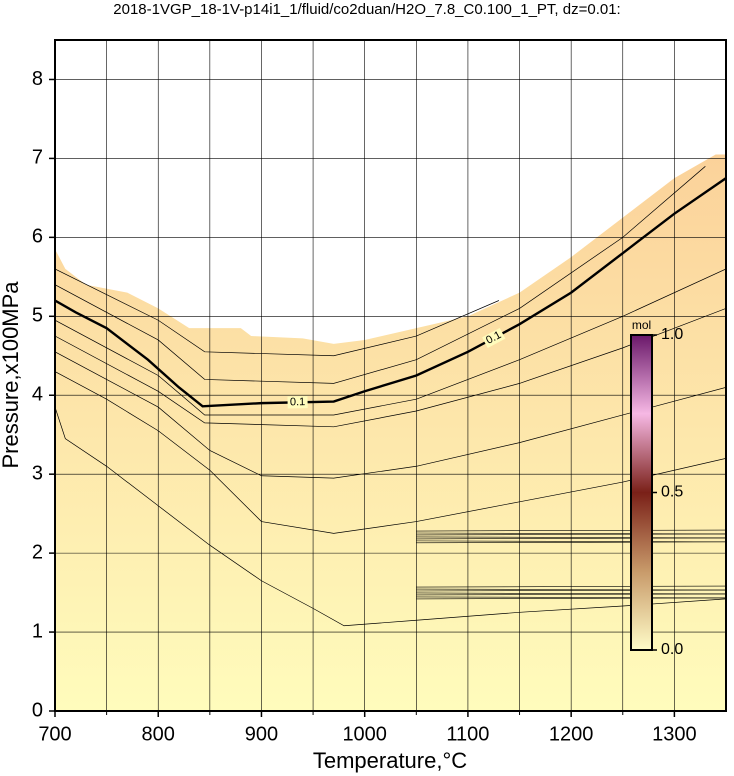  Describe the element at coordinates (37, 316) in the screenshot. I see `y-tick-label: 5` at that location.